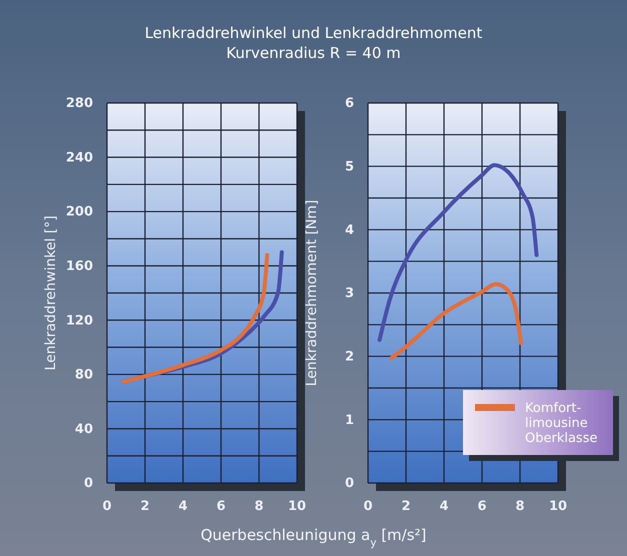 Image resolution: width=627 pixels, height=556 pixels. I want to click on chart-title: Lenkraddrehwinkel und Lenkraddrehmoment, so click(313, 33).